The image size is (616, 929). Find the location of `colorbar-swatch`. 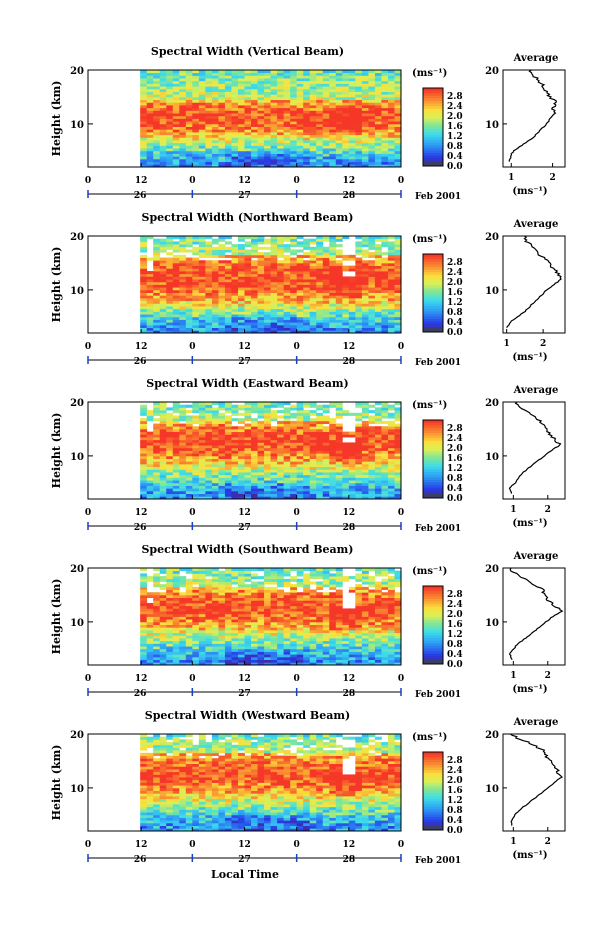

colorbar-swatch is located at coordinates (433, 300).